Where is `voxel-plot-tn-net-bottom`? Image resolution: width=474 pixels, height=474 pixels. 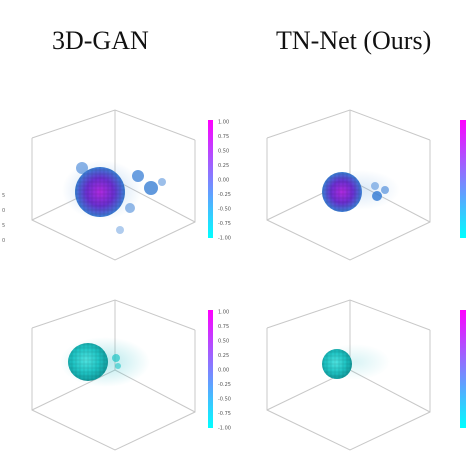 voxel-plot-tn-net-bottom is located at coordinates (366, 375).